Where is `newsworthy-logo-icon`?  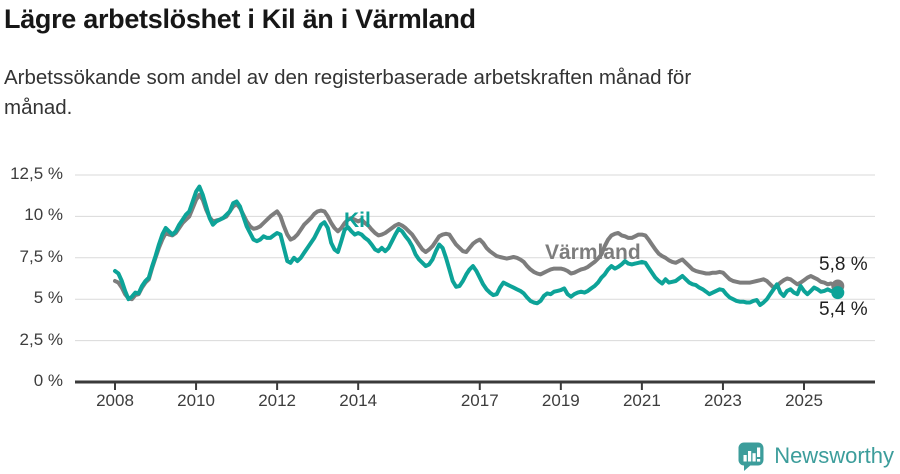 newsworthy-logo-icon is located at coordinates (751, 456).